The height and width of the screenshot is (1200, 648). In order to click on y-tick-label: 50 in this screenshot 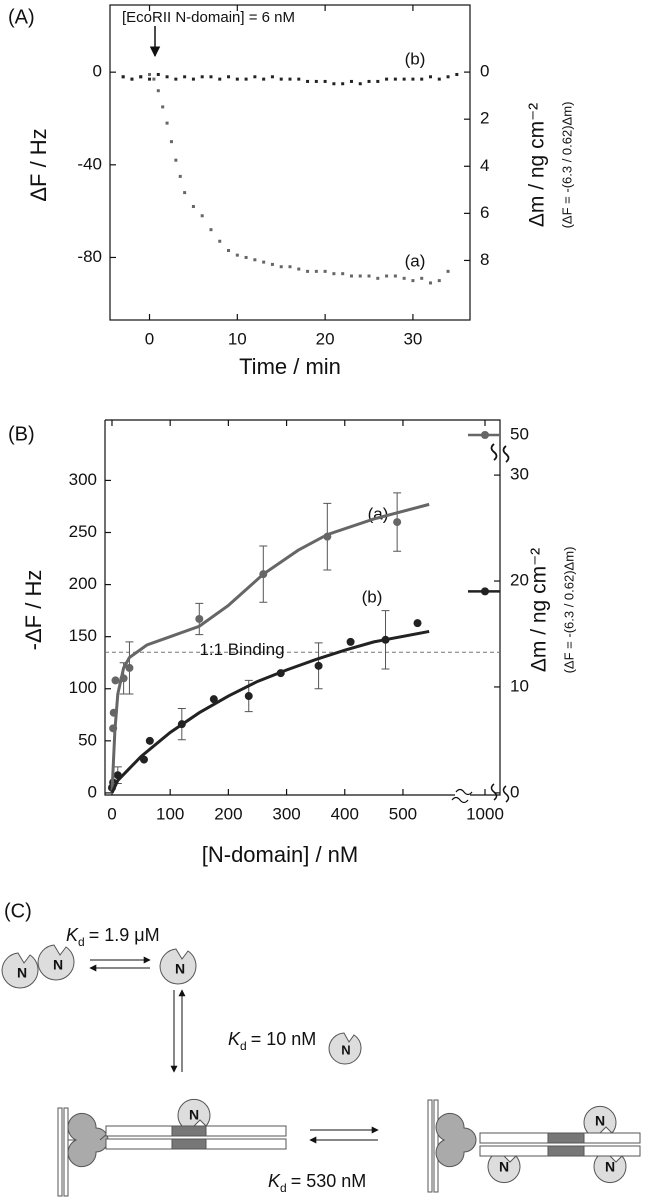, I will do `click(87, 739)`.